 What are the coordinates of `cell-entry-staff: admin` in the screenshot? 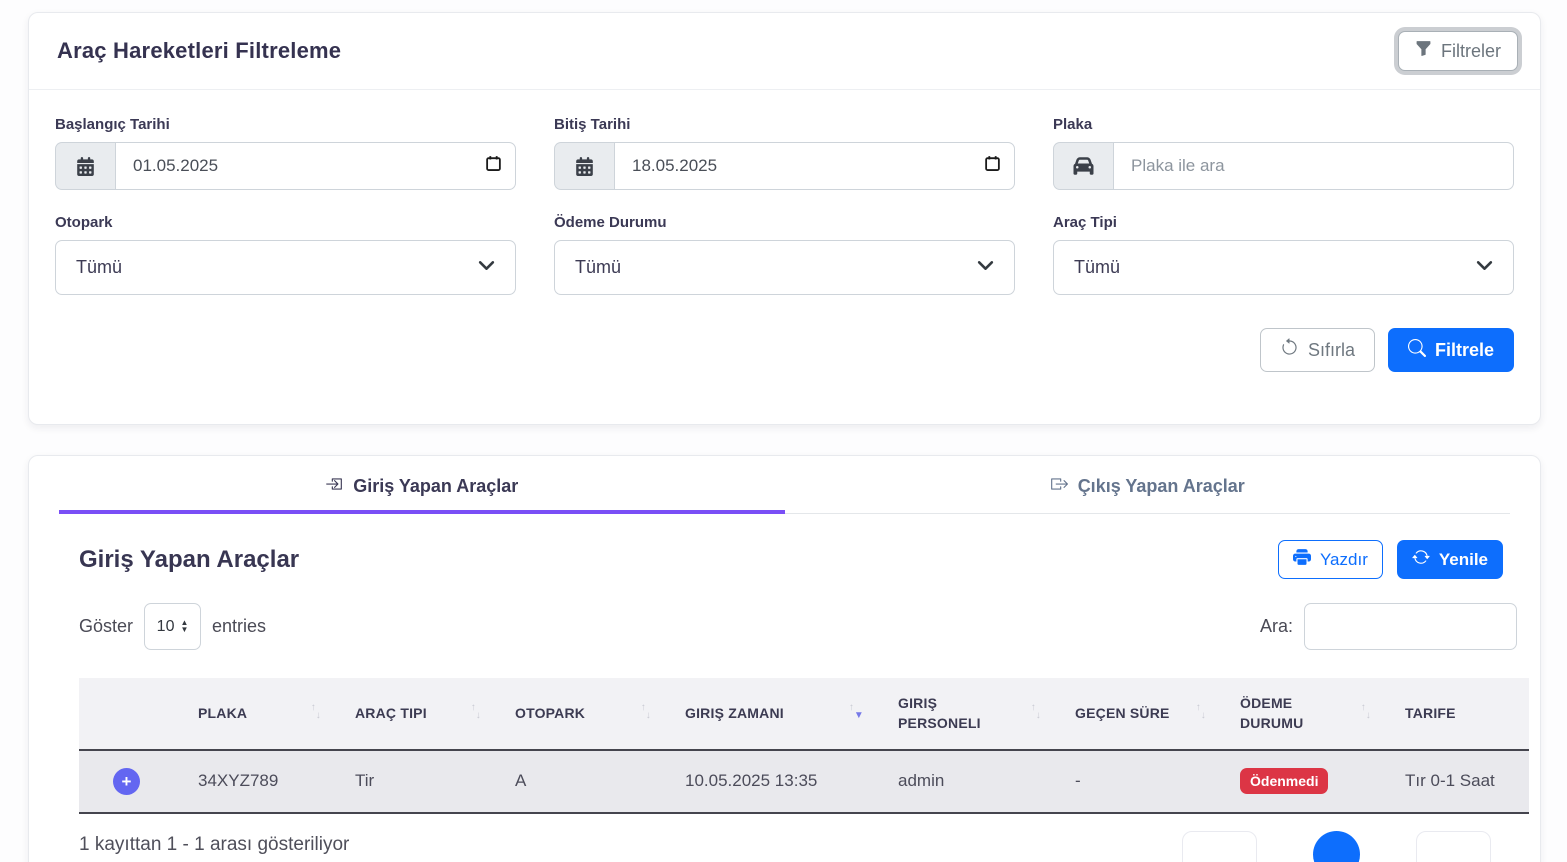 It's located at (921, 781).